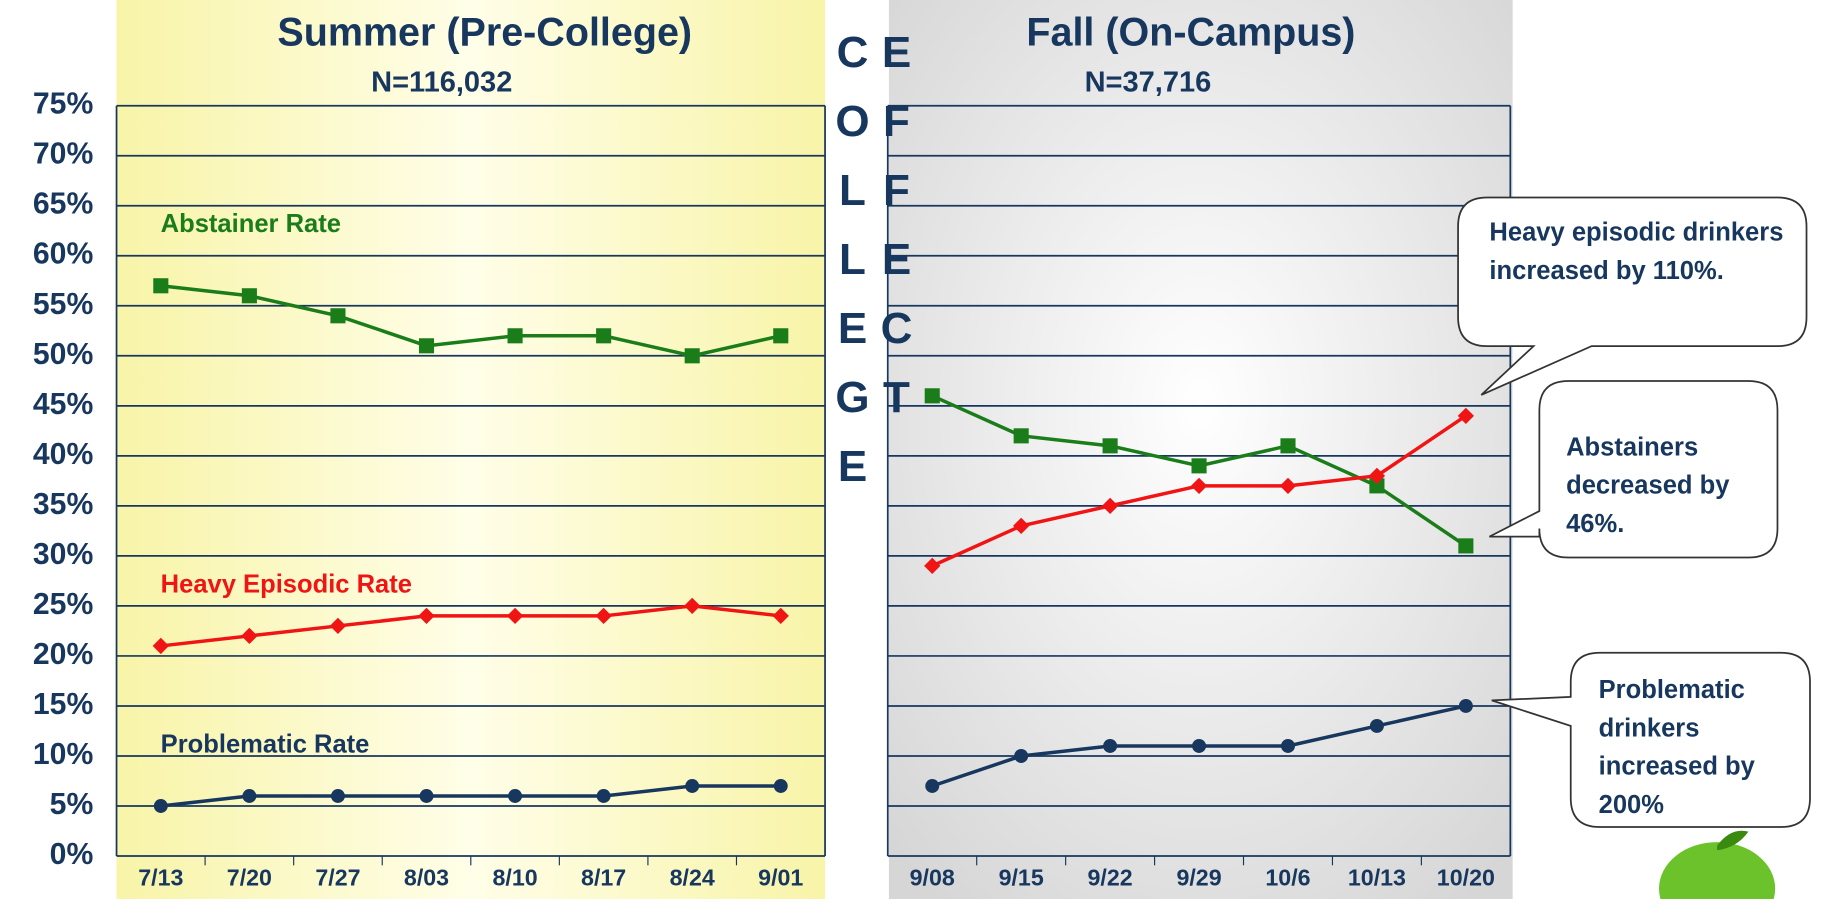 The image size is (1822, 904). What do you see at coordinates (484, 32) in the screenshot?
I see `chart-title: Summer (Pre-College)` at bounding box center [484, 32].